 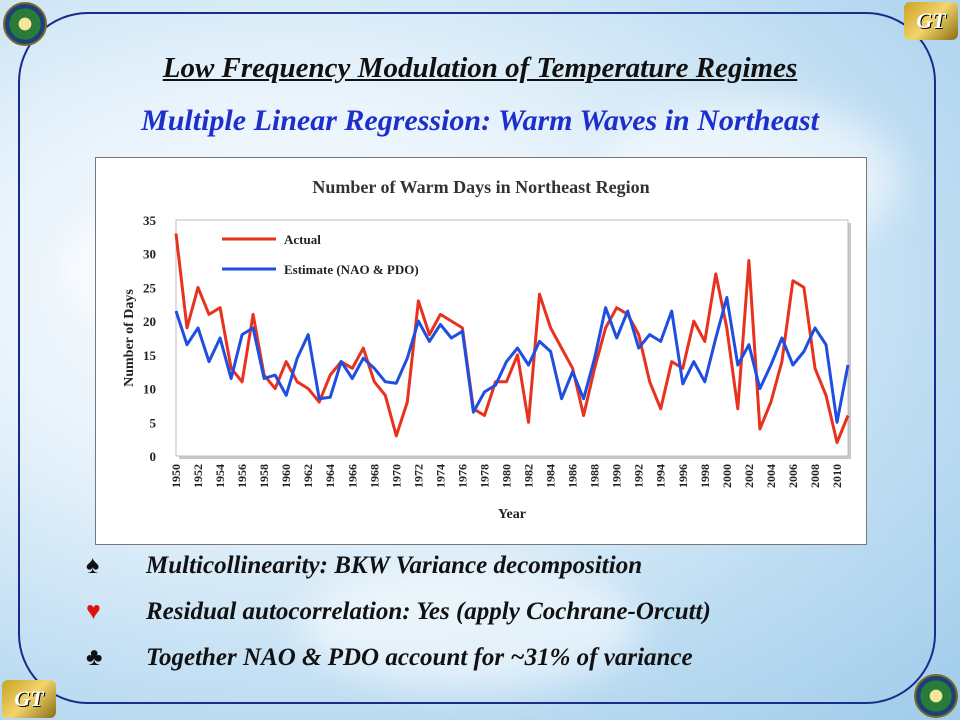 What do you see at coordinates (242, 476) in the screenshot?
I see `x-tick-label: 1956` at bounding box center [242, 476].